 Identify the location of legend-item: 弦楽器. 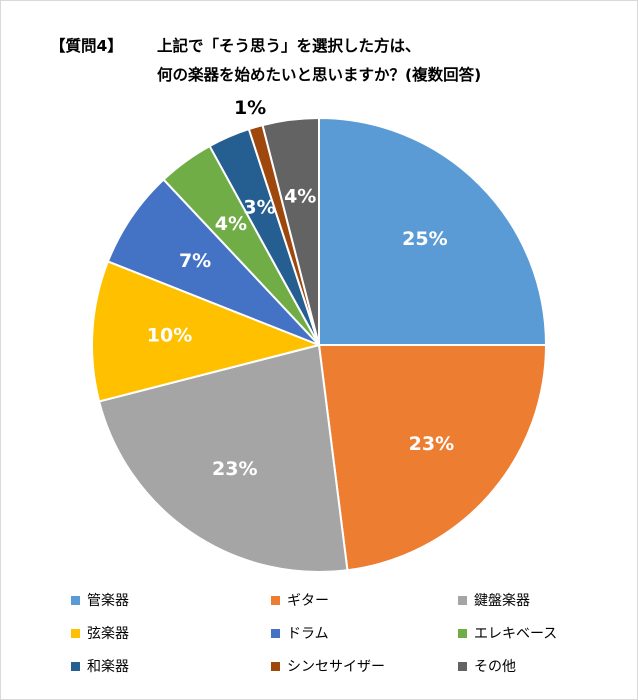
(100, 633).